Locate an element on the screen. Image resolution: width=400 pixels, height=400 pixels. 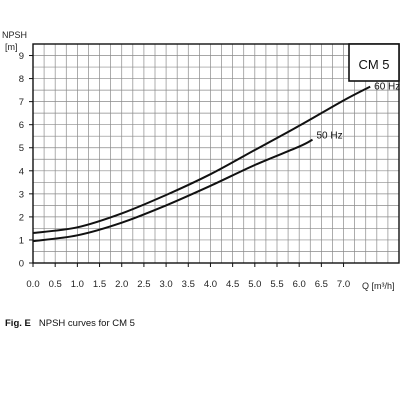
x-tick-label: 6.5 is located at coordinates (321, 284).